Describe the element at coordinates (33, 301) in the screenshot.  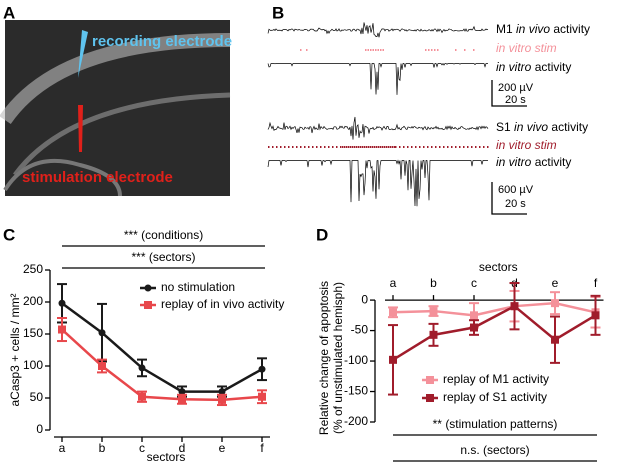
I see `y-tick-label: 200` at that location.